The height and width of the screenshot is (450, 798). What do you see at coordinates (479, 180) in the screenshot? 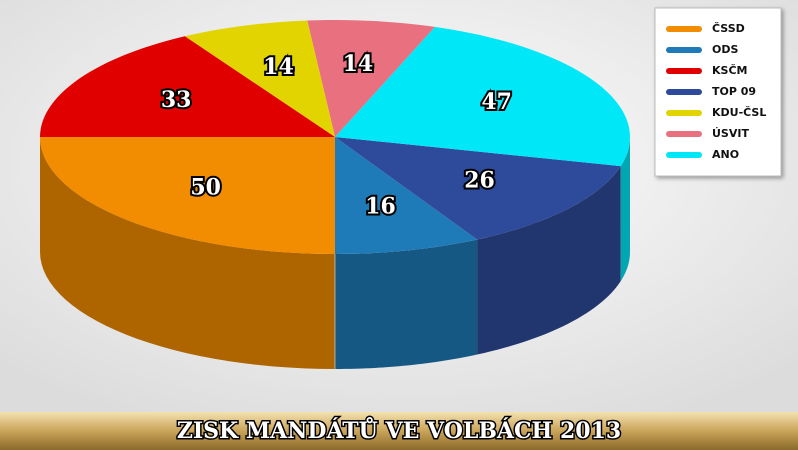
I see `data-label: 26` at bounding box center [479, 180].